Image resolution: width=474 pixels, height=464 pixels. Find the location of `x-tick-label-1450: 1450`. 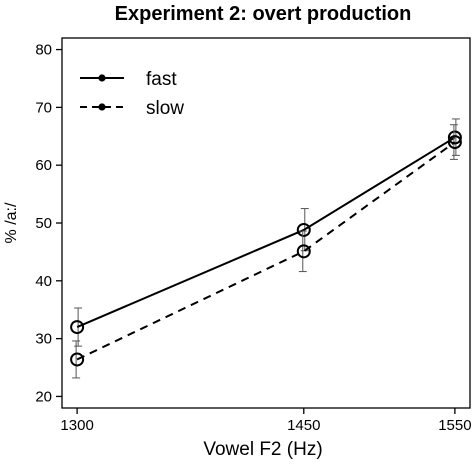

x-tick-label-1450: 1450 is located at coordinates (303, 425).